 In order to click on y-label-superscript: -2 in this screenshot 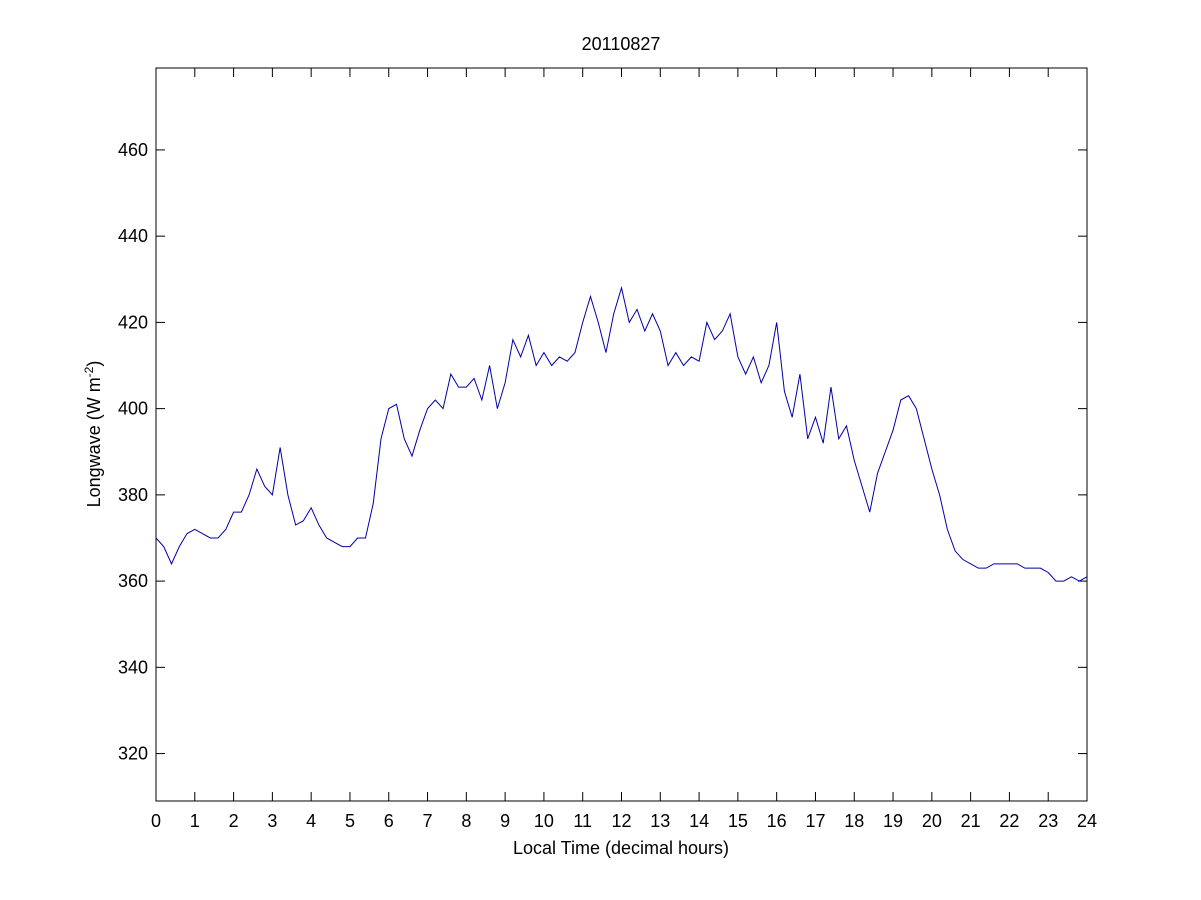, I will do `click(89, 371)`.